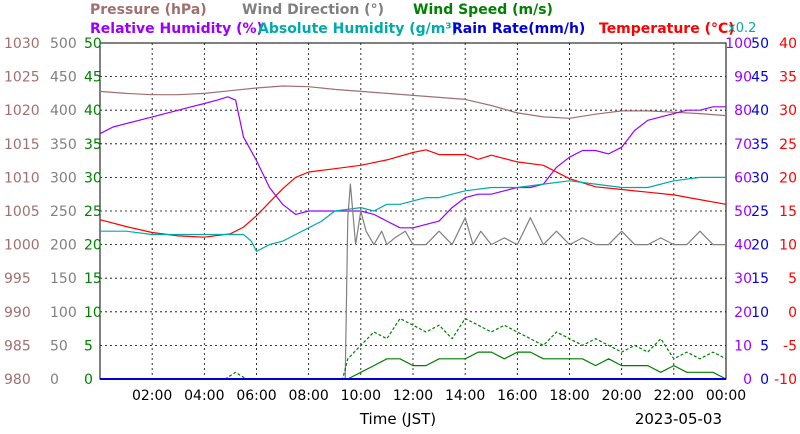 The width and height of the screenshot is (800, 434). Describe the element at coordinates (788, 111) in the screenshot. I see `temperature-tick-label: 30` at that location.